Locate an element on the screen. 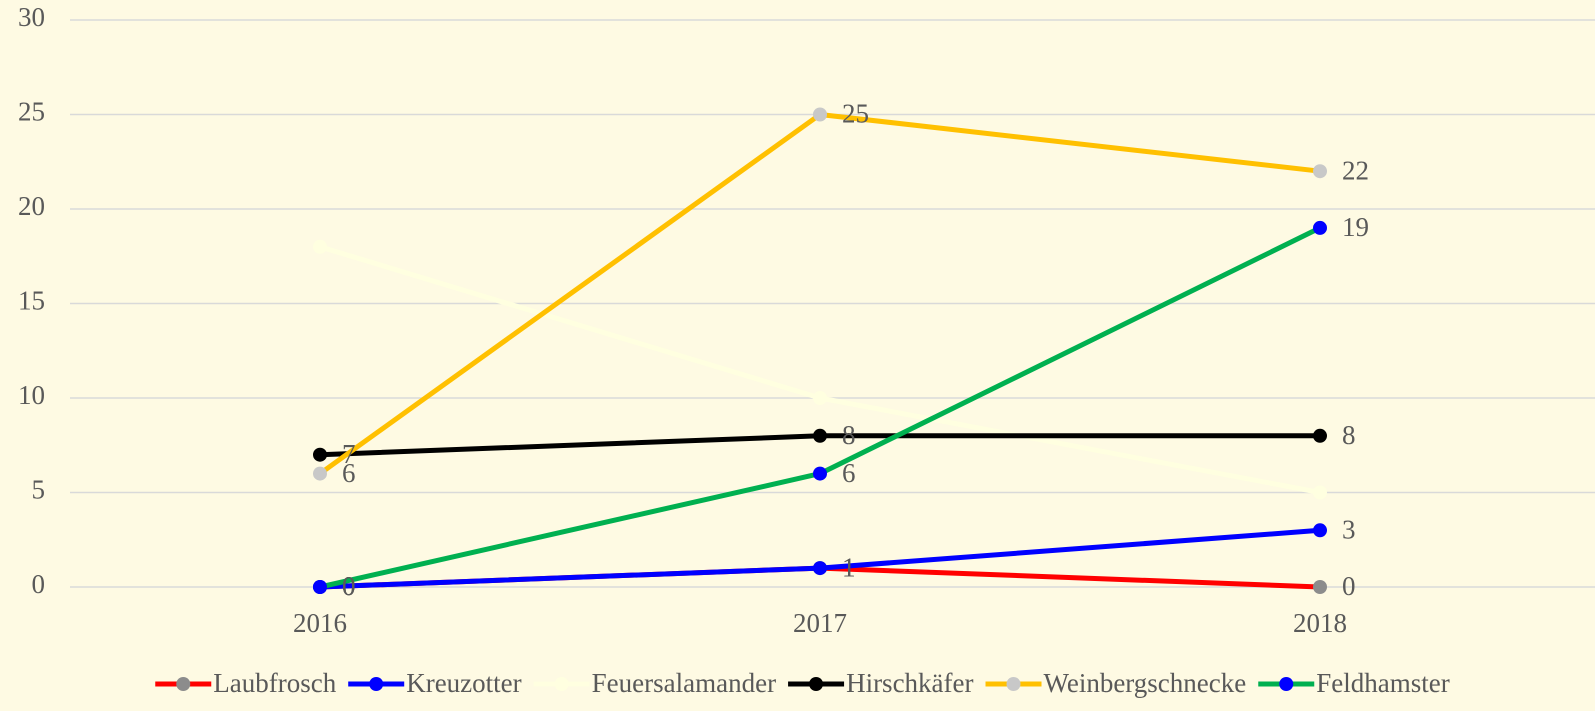  y-tick-label: 30 is located at coordinates (31, 17).